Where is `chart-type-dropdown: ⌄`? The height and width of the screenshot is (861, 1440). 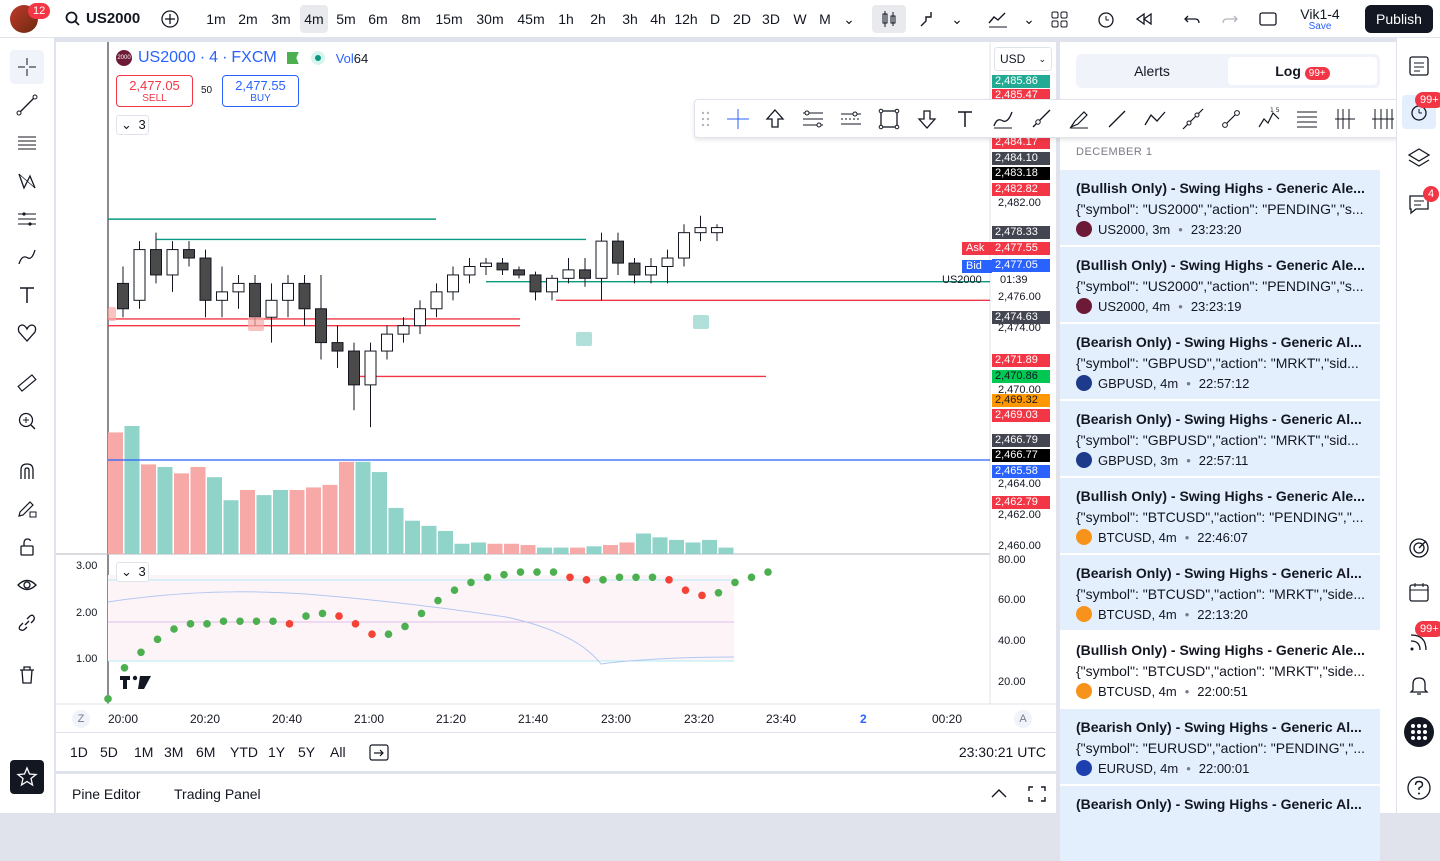
chart-type-dropdown: ⌄ is located at coordinates (957, 19).